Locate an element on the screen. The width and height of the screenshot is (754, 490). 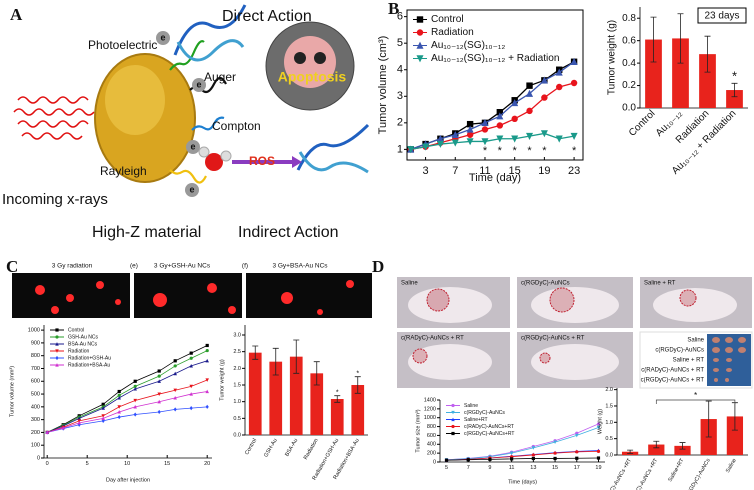
y-tick-label: 3.0 is located at coordinates (237, 335).